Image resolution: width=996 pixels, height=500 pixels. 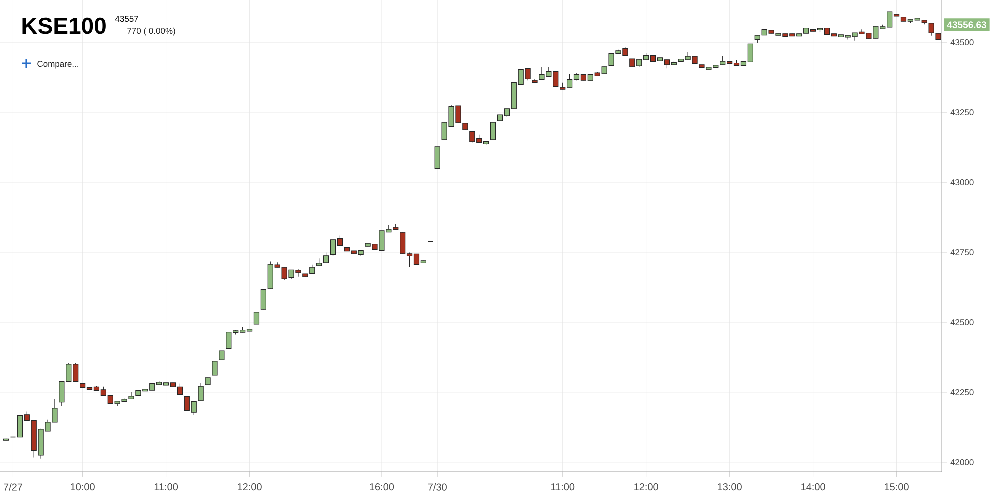 What do you see at coordinates (962, 253) in the screenshot?
I see `y-tick-label: 42750` at bounding box center [962, 253].